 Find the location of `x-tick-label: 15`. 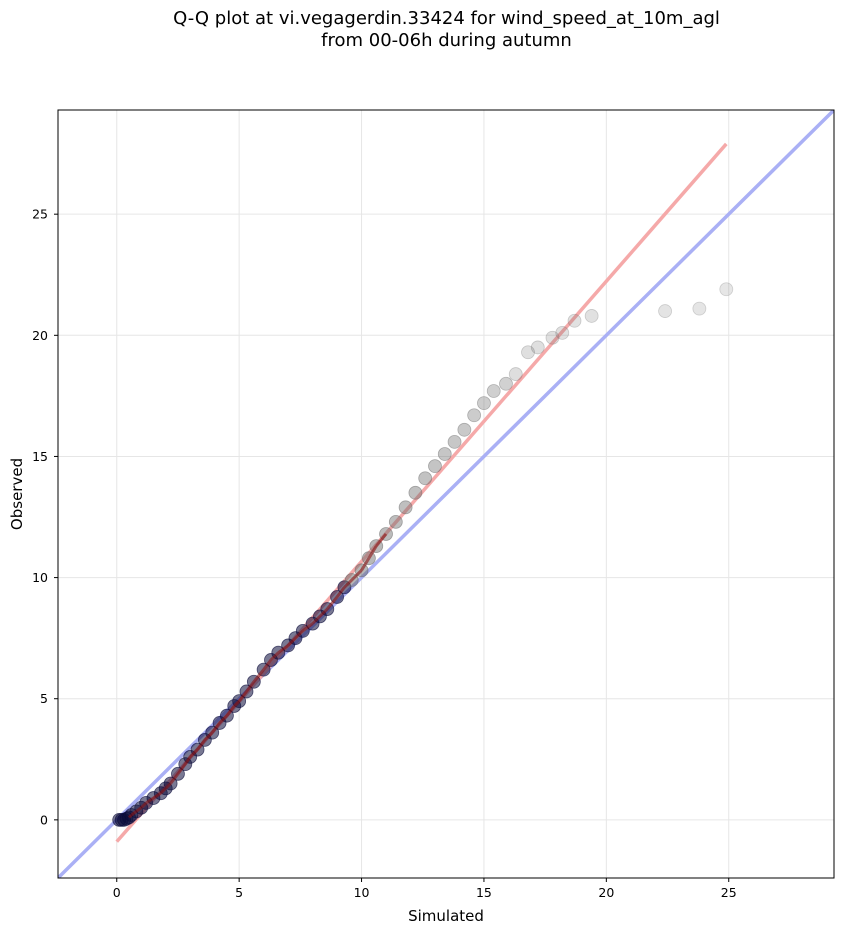

x-tick-label: 15 is located at coordinates (484, 892).